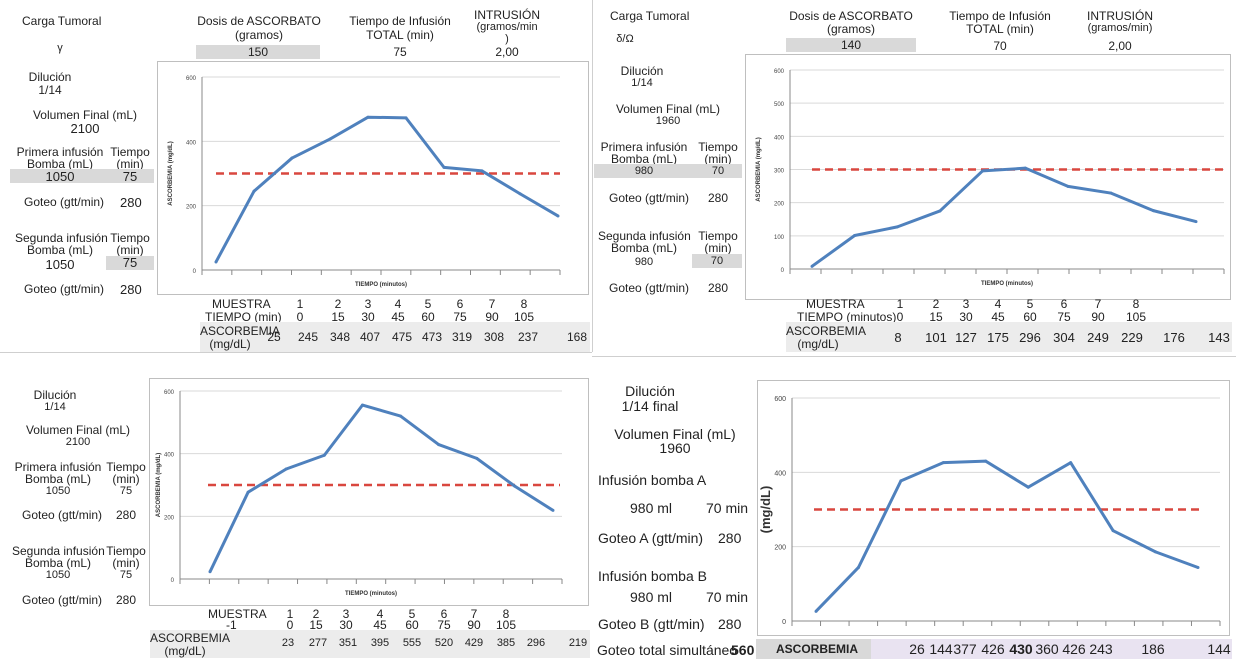 The image size is (1236, 660). I want to click on goteo-label: Goteo (gtt/min), so click(62, 600).